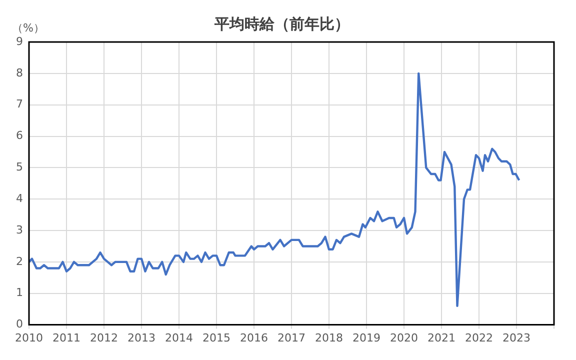 This screenshot has width=576, height=360. What do you see at coordinates (28, 27) in the screenshot?
I see `y-axis-title: （%）` at bounding box center [28, 27].